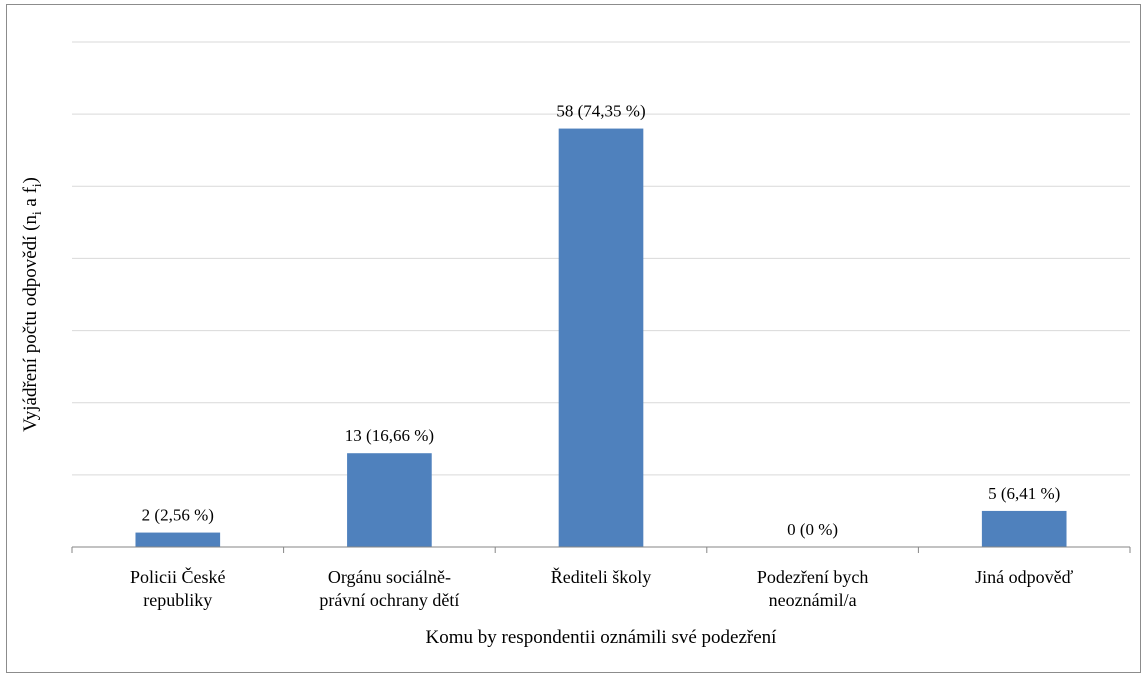 The width and height of the screenshot is (1148, 678). I want to click on x-tick-label-line: Orgánu sociálně-, so click(389, 577).